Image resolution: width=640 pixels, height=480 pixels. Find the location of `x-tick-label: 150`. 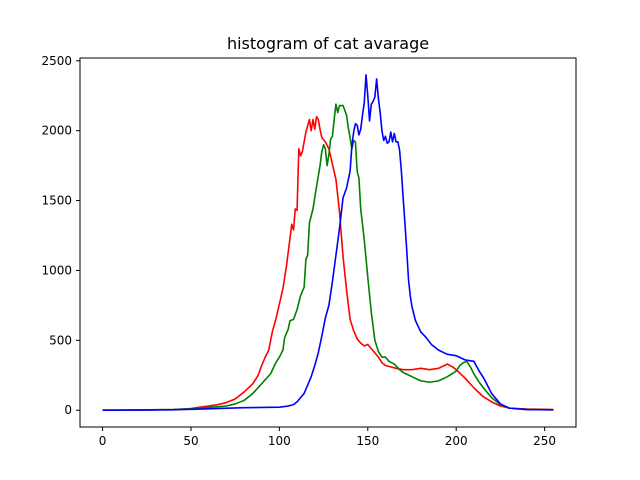

x-tick-label: 150 is located at coordinates (367, 441).